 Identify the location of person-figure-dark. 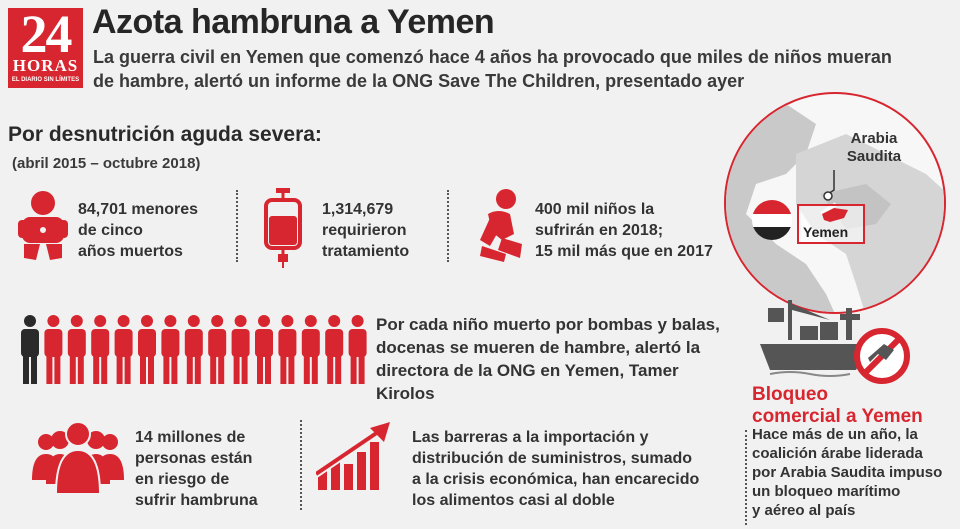
(30, 349).